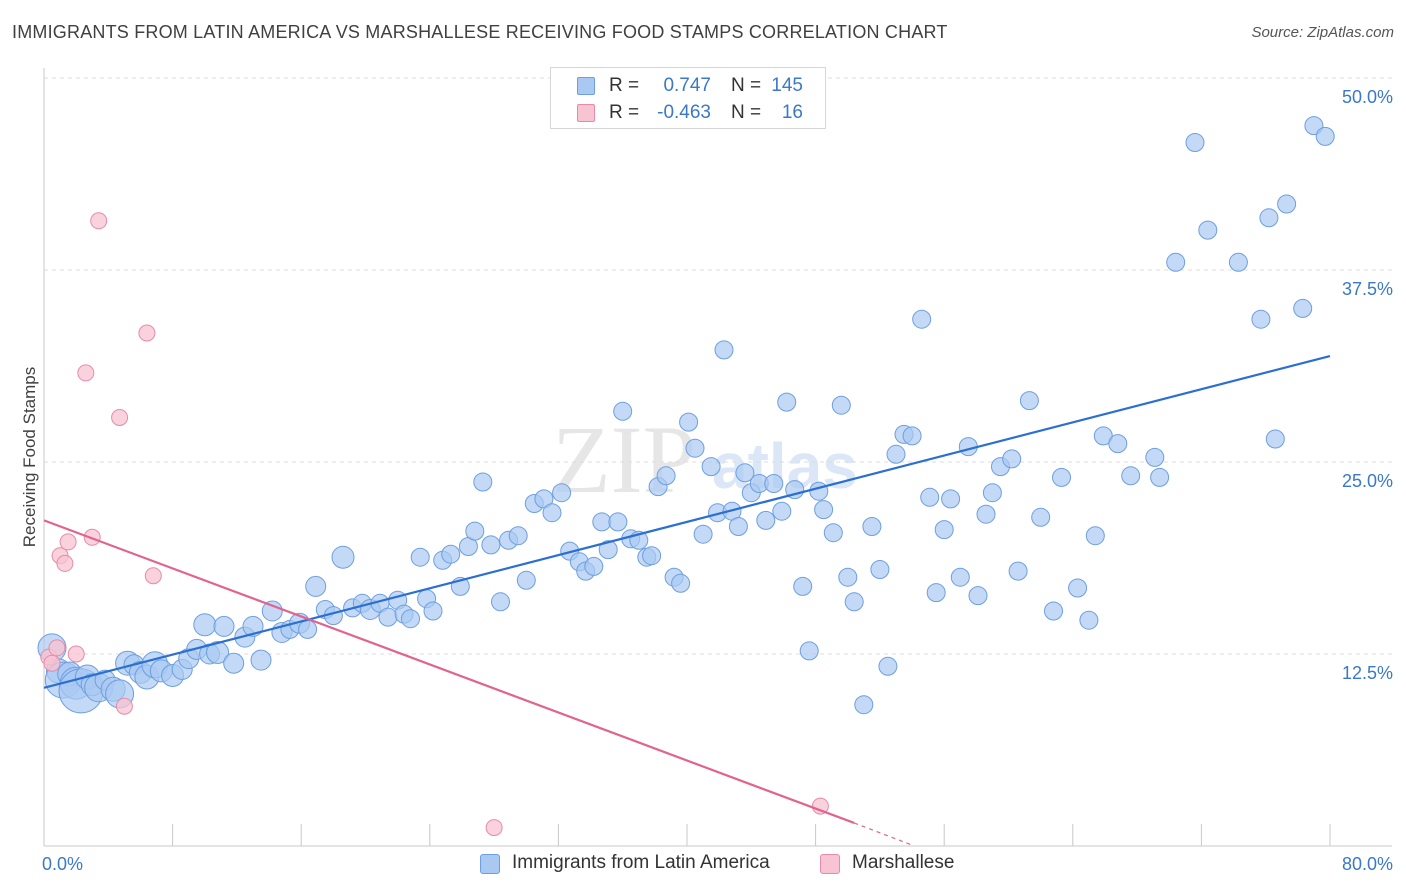 This screenshot has width=1406, height=892. Describe the element at coordinates (1367, 864) in the screenshot. I see `x-tick-label: 80.0%` at that location.